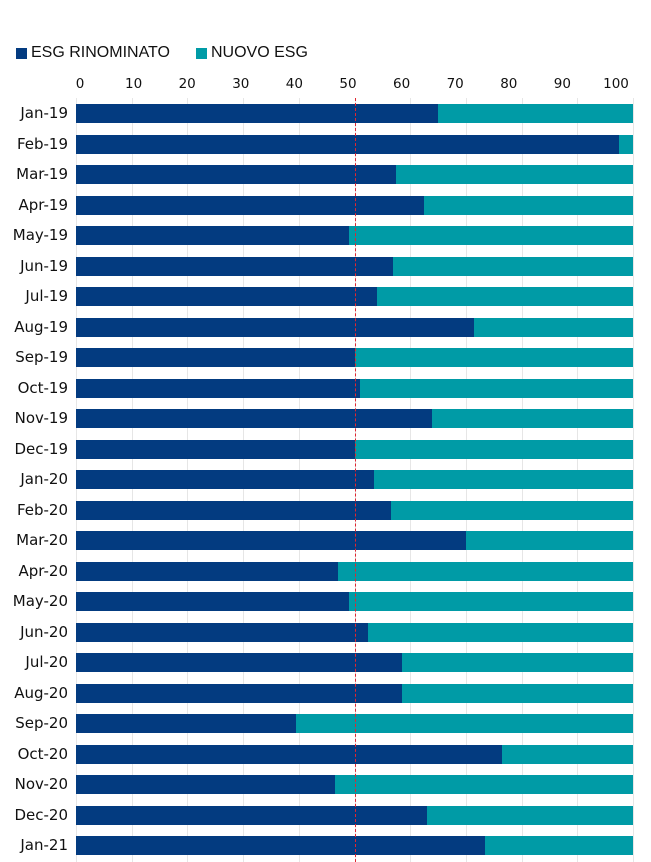 Image resolution: width=651 pixels, height=862 pixels. I want to click on y-category-label: Jul-20, so click(46, 662).